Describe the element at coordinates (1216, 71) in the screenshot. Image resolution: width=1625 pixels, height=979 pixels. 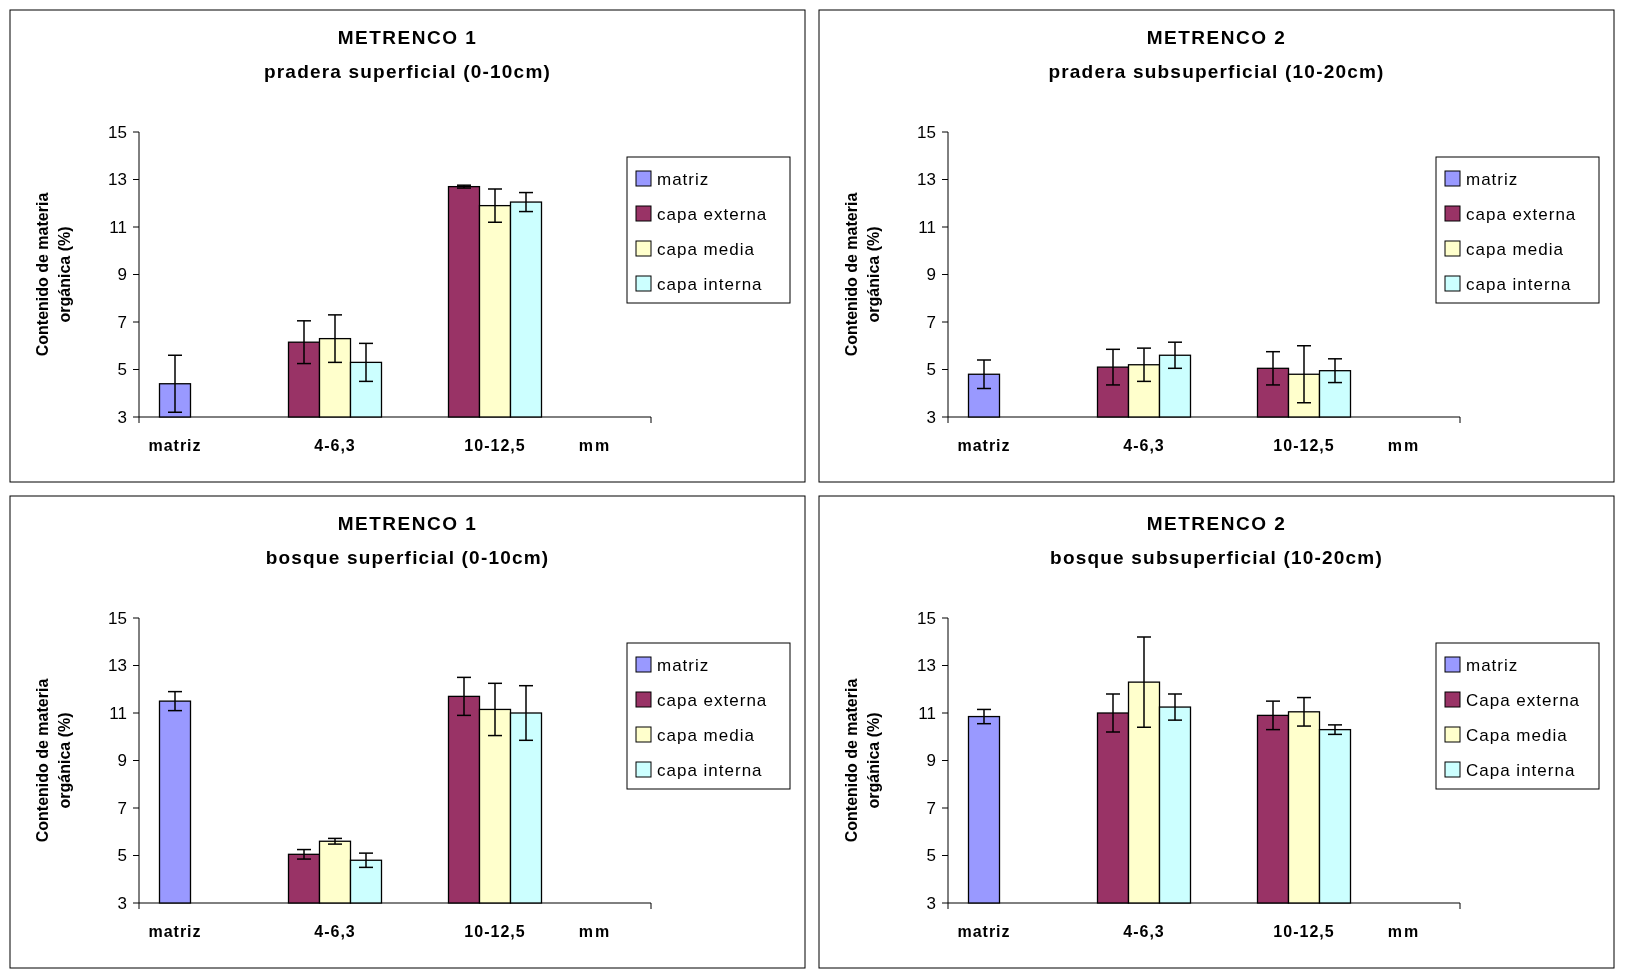
I see `chart-subtitle: pradera subsuperficial (10-20cm)` at that location.